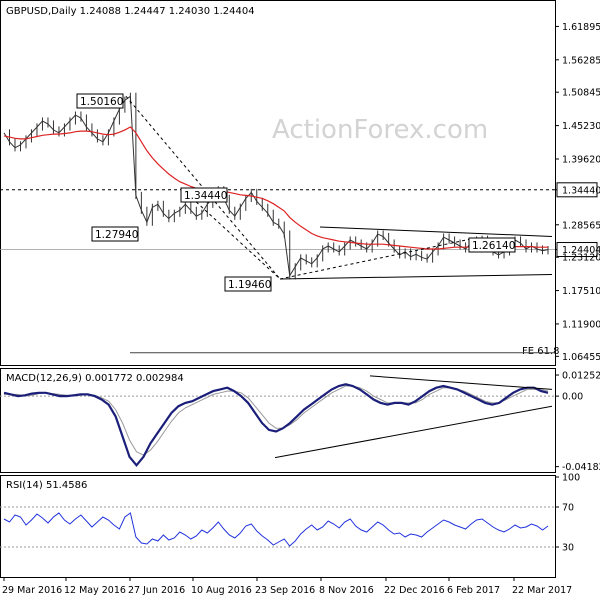 Image resolution: width=600 pixels, height=600 pixels. I want to click on price-y-tick-label: 1.39620, so click(581, 159).